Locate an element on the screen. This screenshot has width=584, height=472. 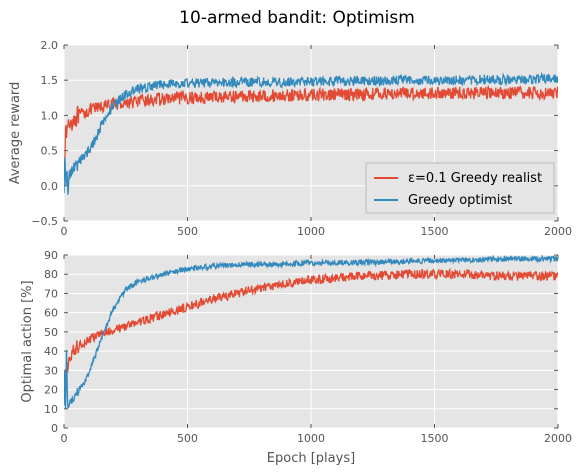
y-axis-label: Average reward is located at coordinates (15, 133).